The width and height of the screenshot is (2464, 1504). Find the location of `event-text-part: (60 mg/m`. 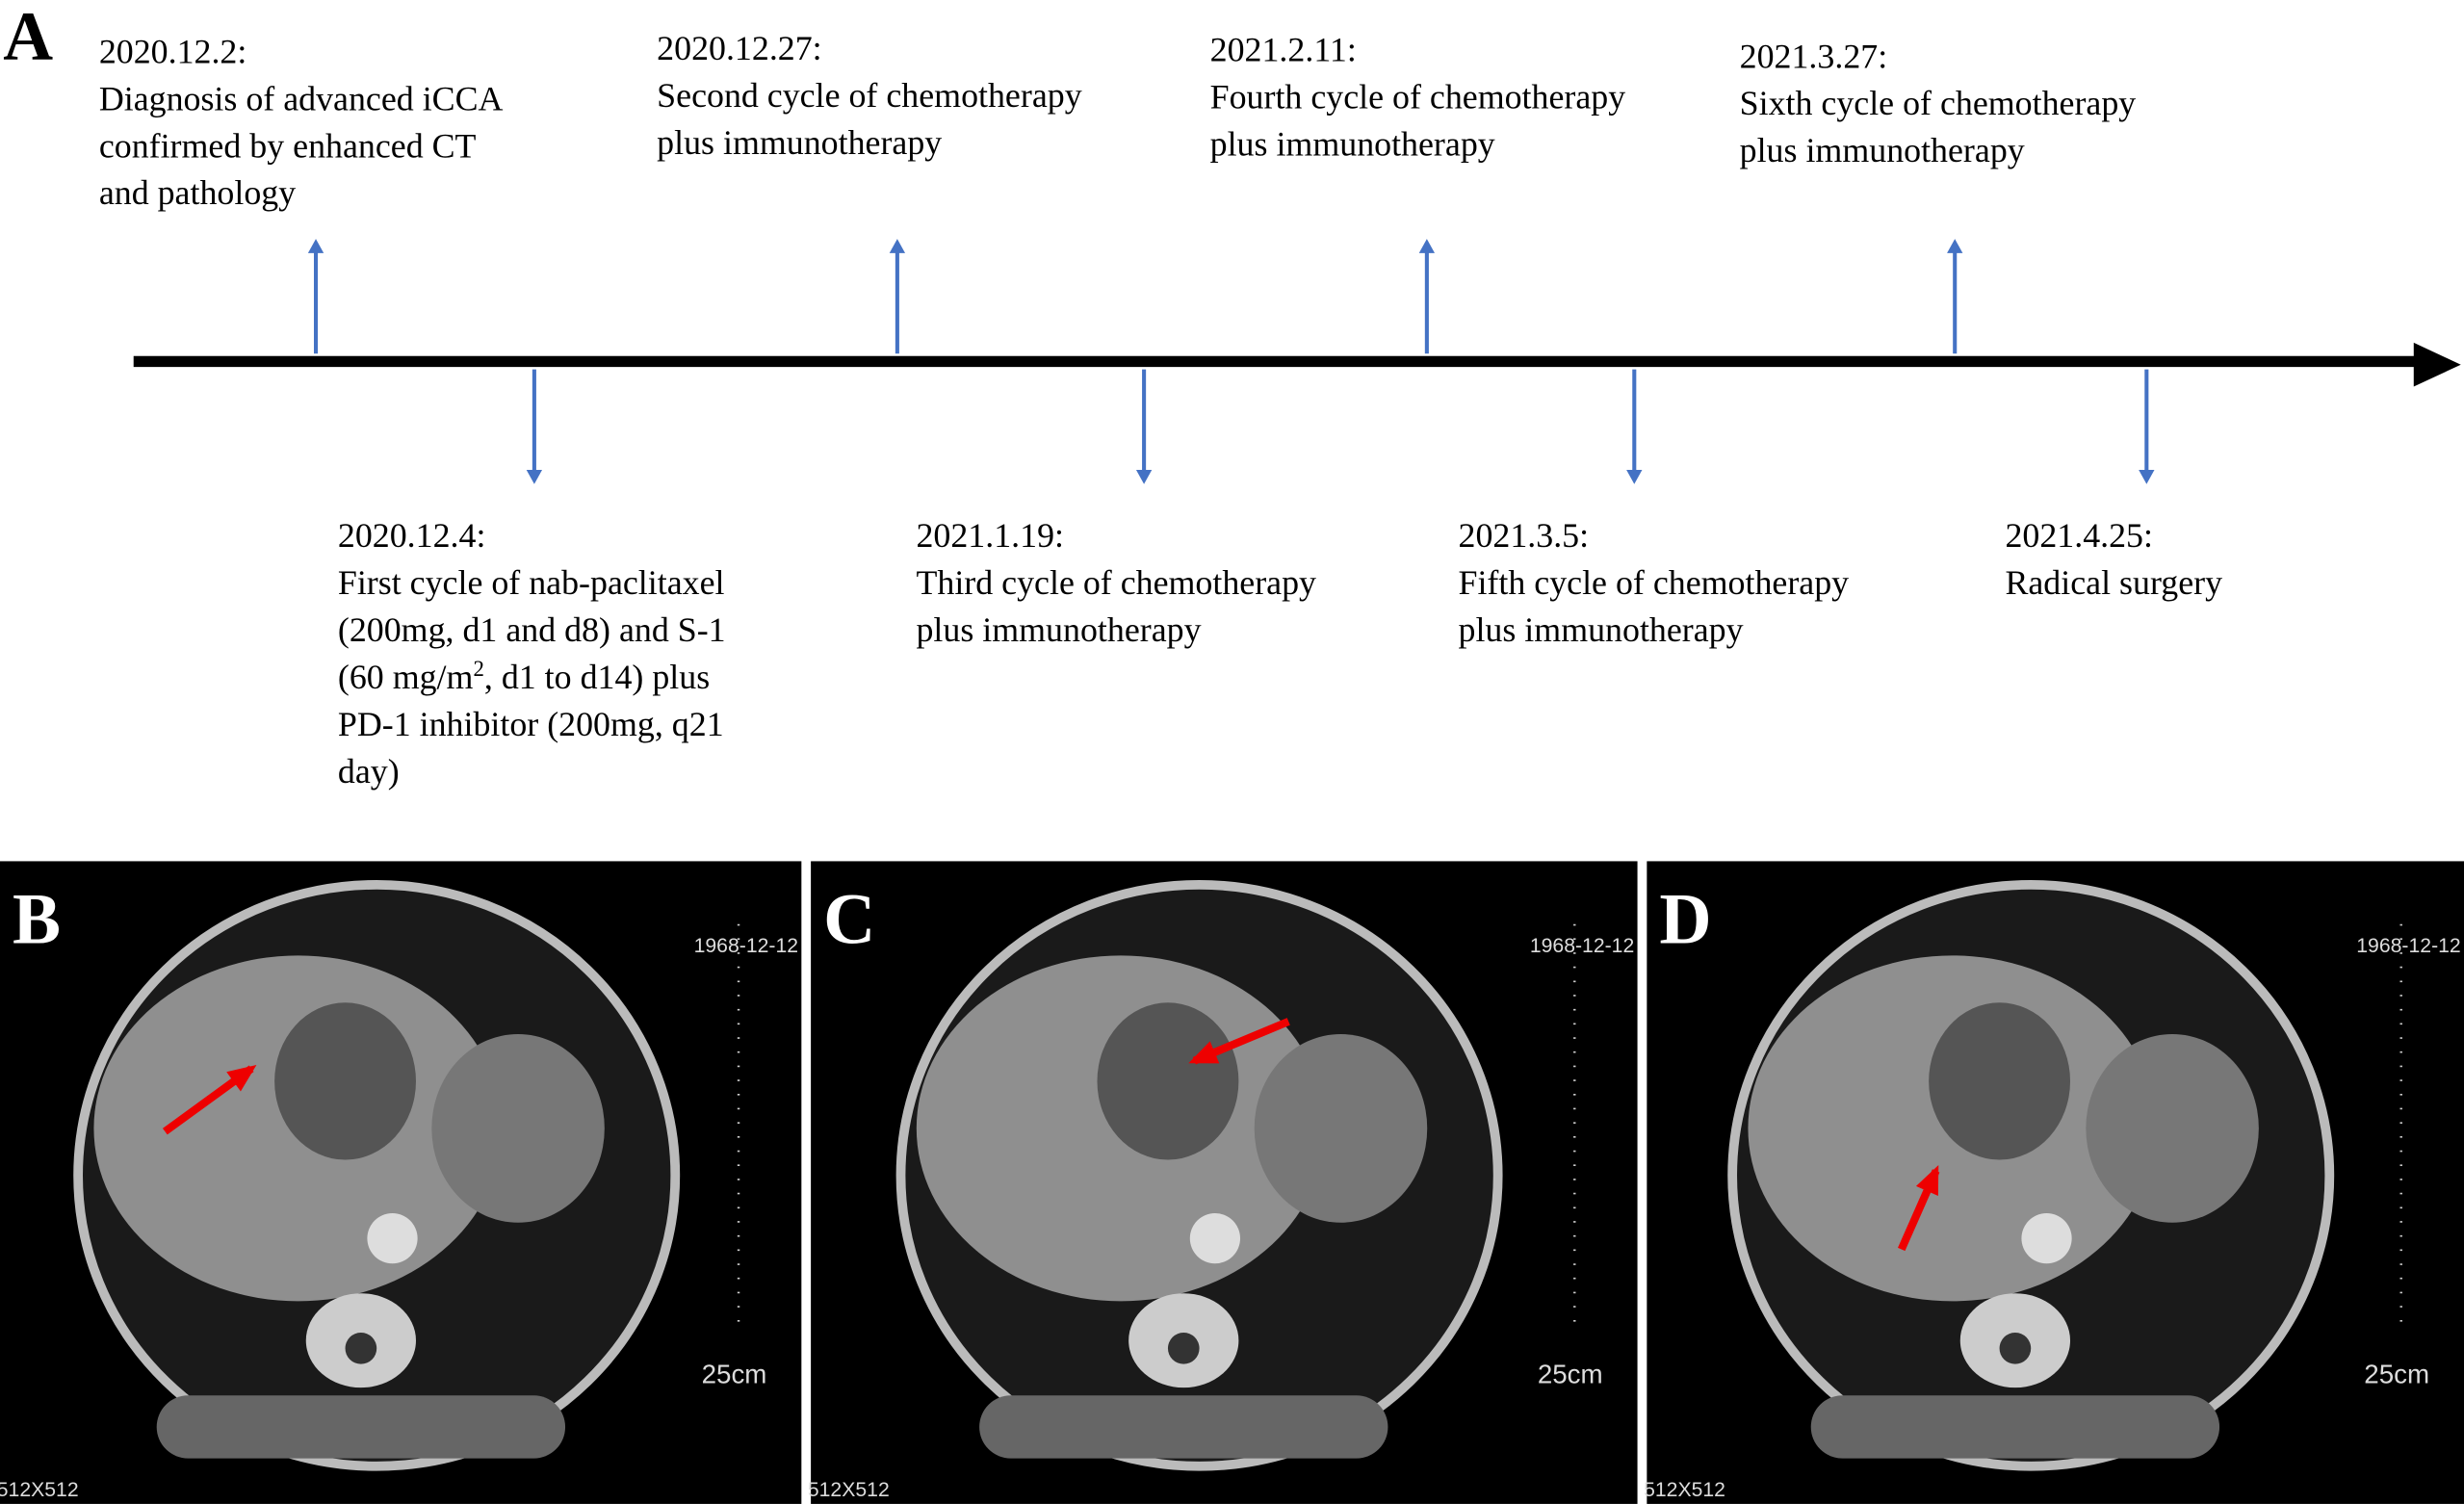

event-text-part: (60 mg/m is located at coordinates (406, 677).